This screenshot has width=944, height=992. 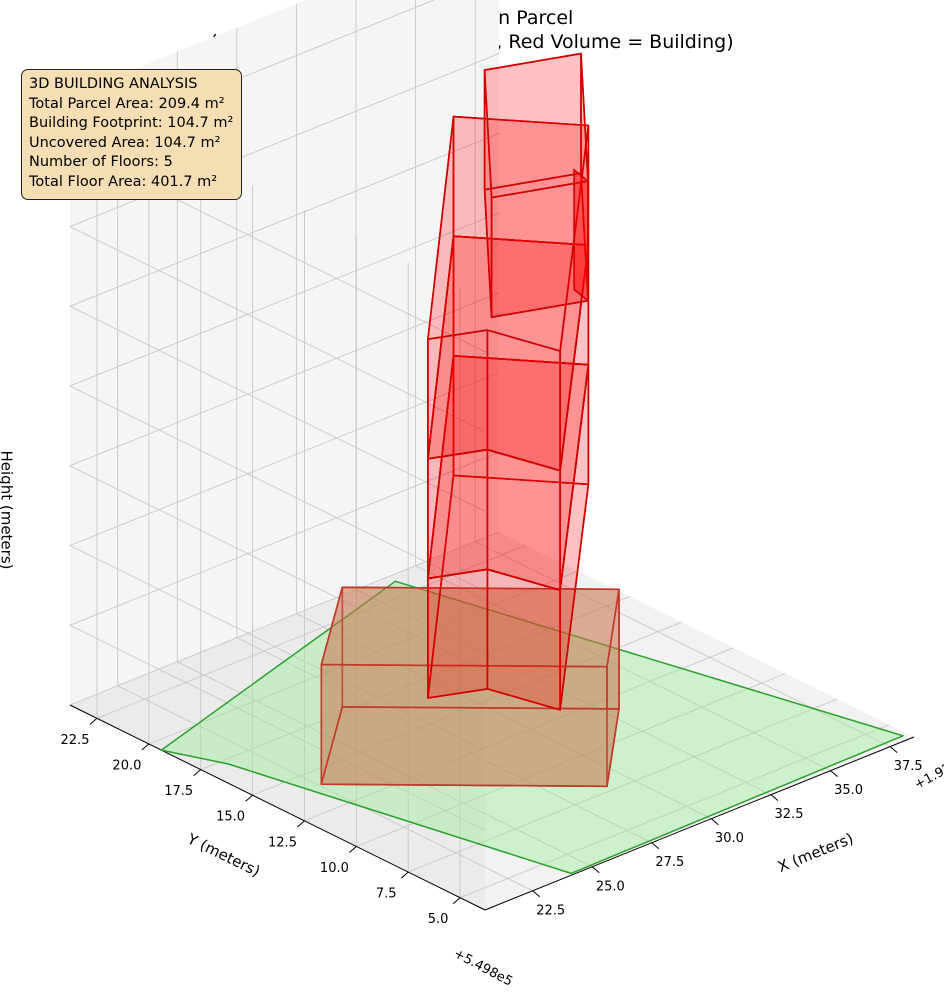 What do you see at coordinates (113, 84) in the screenshot?
I see `info-heading: 3D BUILDING ANALYSIS` at bounding box center [113, 84].